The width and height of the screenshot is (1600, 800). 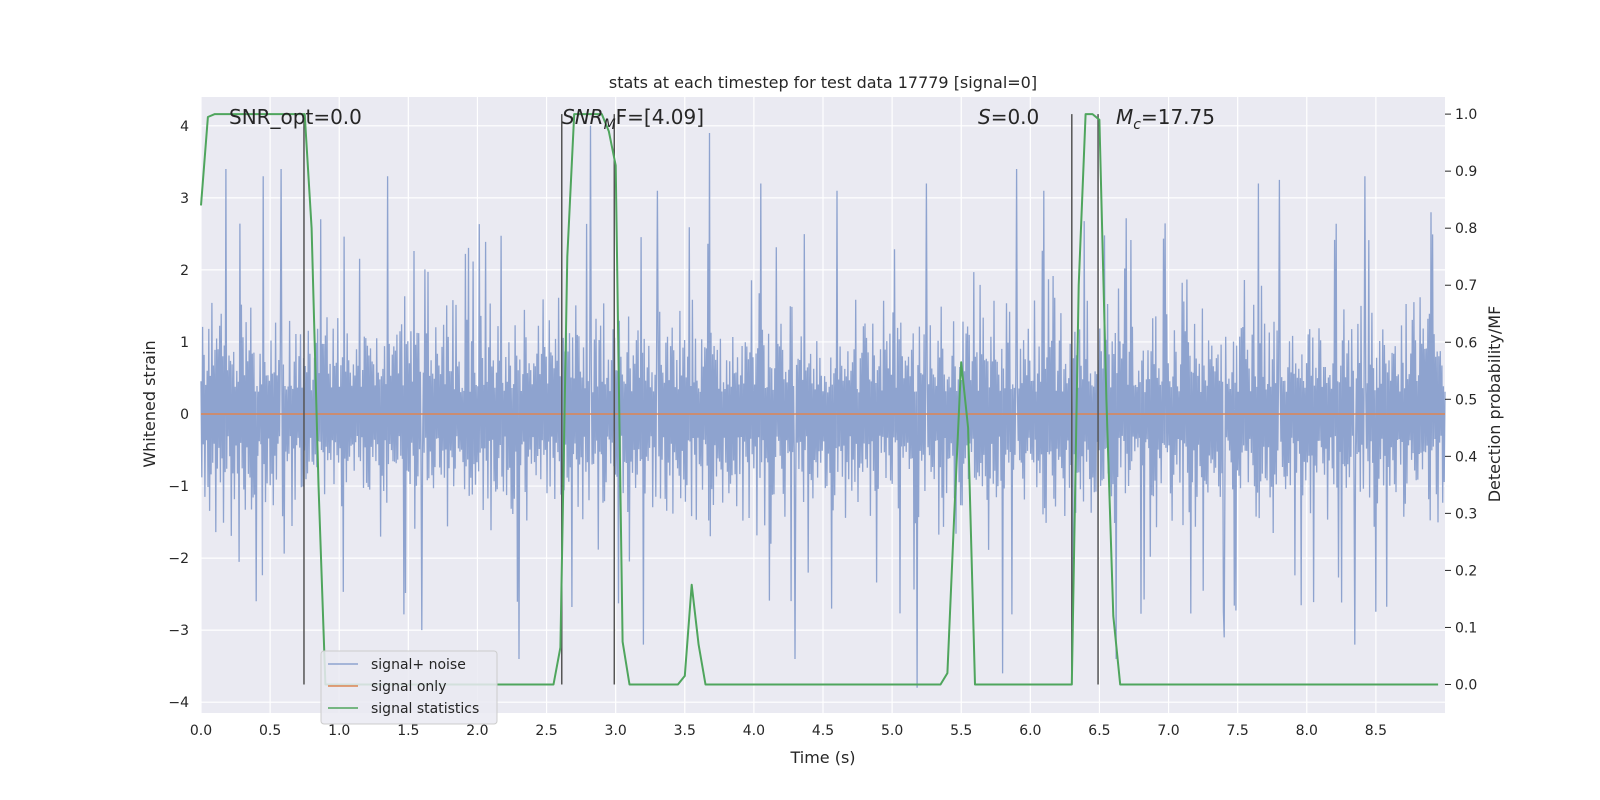 I want to click on x-tick-label: 6.0, so click(x=1030, y=731).